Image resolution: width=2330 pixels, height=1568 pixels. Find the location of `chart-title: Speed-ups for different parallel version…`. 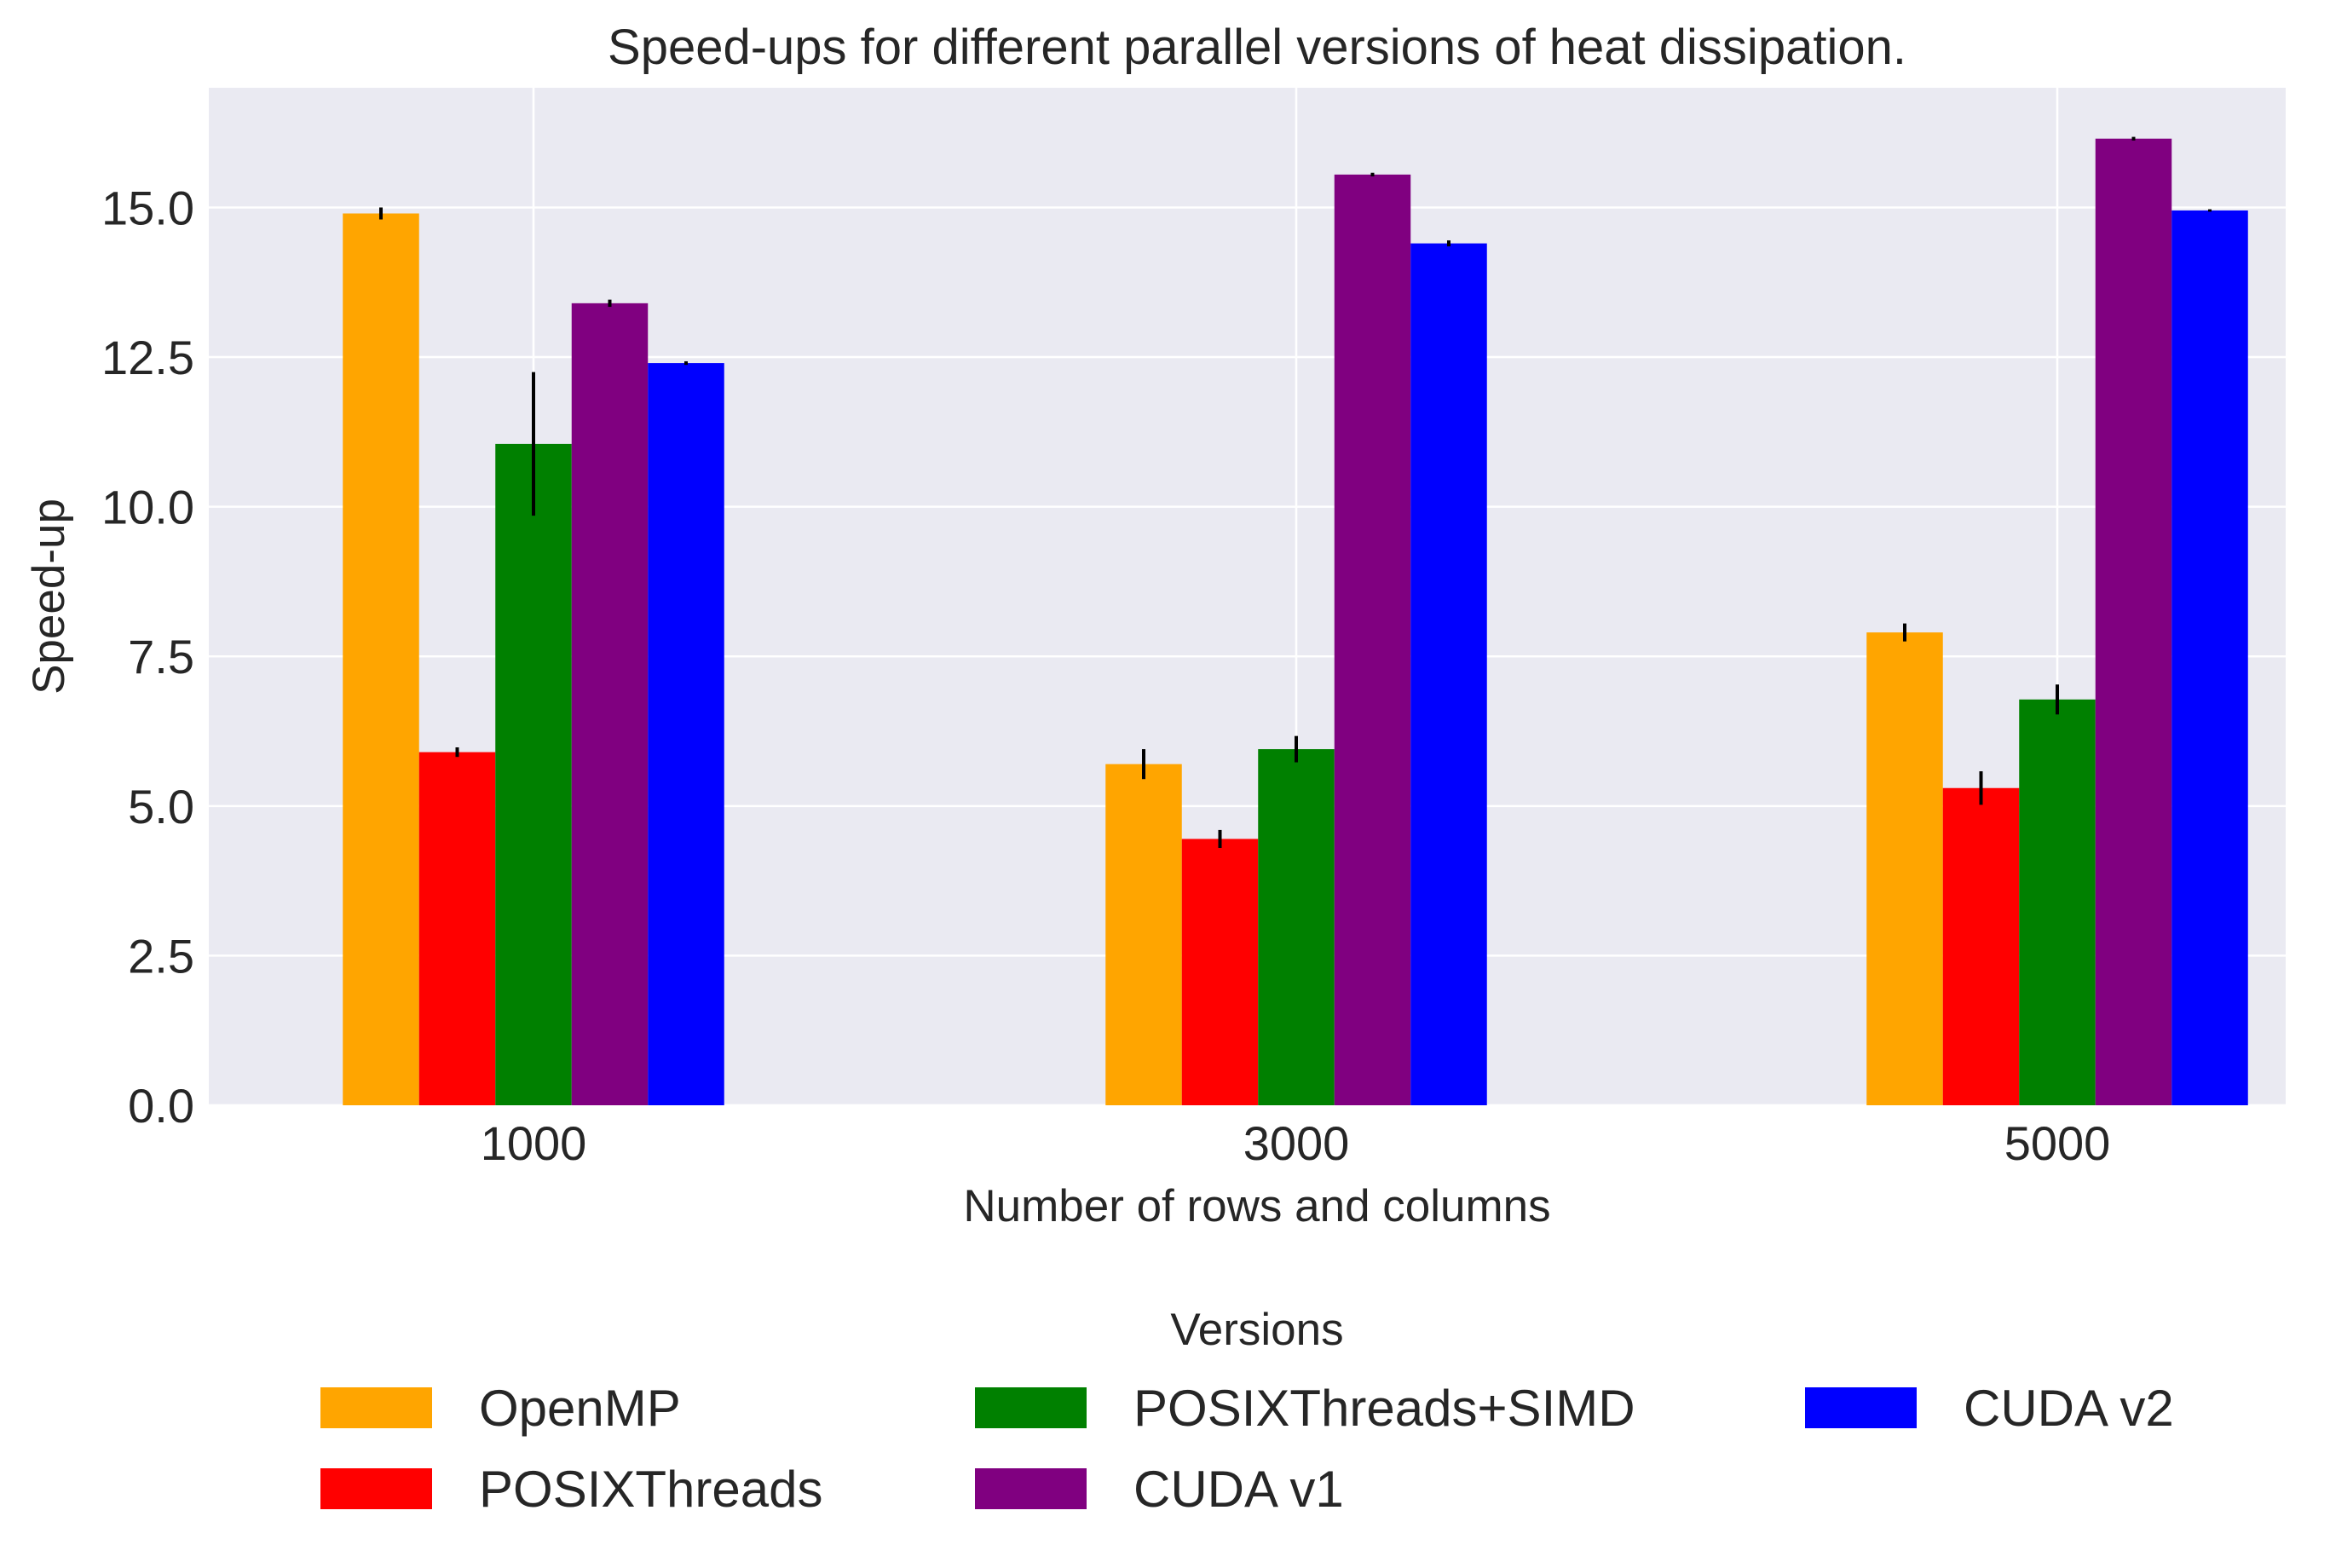

chart-title: Speed-ups for different parallel version… is located at coordinates (1257, 47).